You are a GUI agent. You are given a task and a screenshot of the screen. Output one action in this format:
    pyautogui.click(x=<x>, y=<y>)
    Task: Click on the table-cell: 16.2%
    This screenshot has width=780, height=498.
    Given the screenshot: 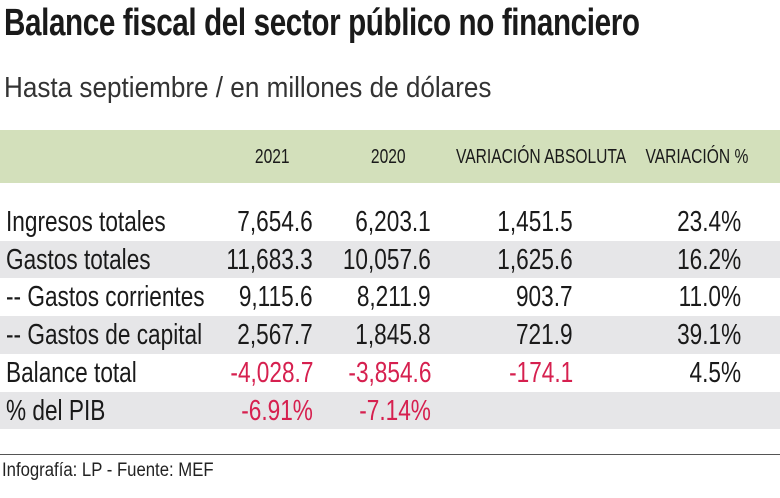 What is the action you would take?
    pyautogui.click(x=708, y=259)
    